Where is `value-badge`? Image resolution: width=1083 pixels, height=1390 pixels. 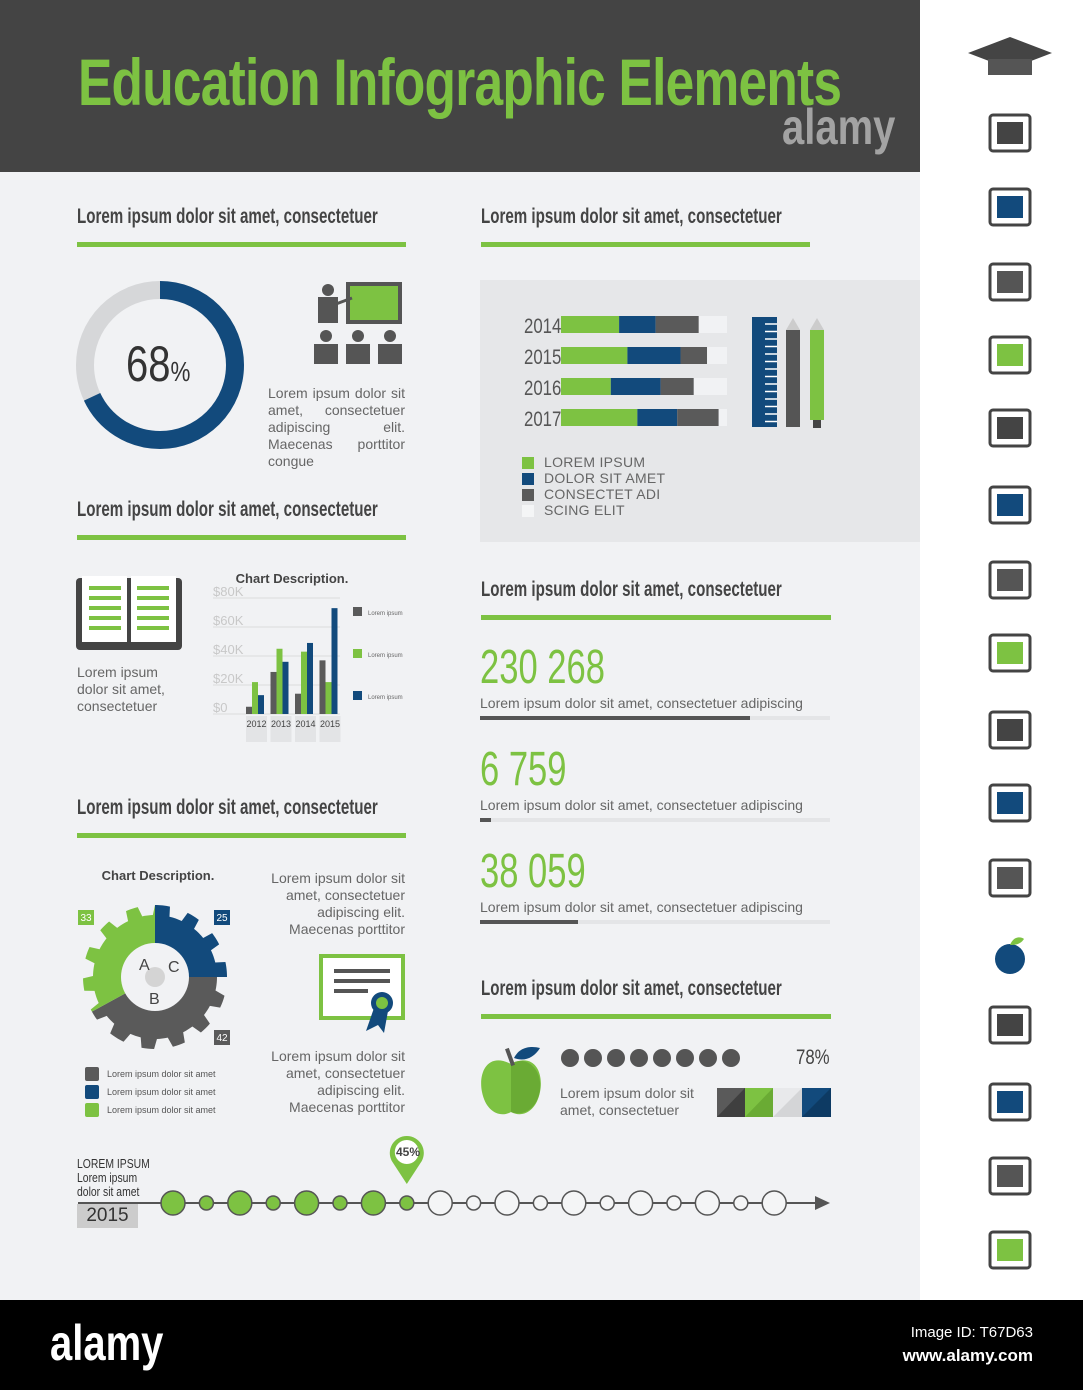 value-badge is located at coordinates (222, 1037).